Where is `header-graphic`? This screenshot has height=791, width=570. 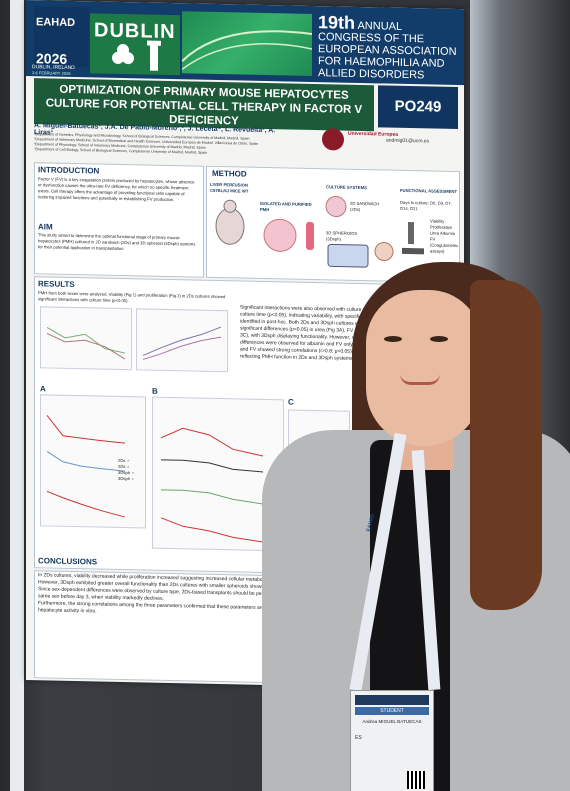
header-graphic is located at coordinates (247, 43).